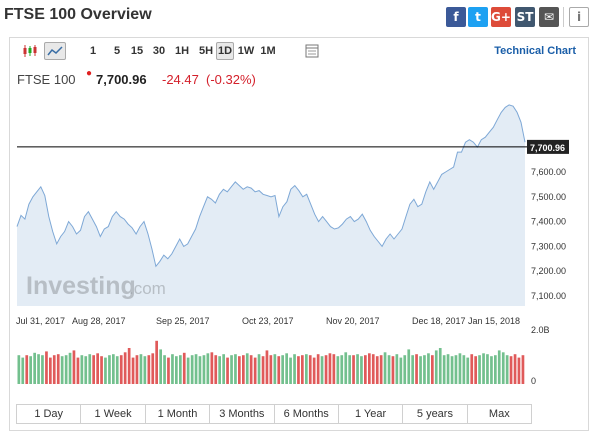 Image resolution: width=597 pixels, height=438 pixels. I want to click on interval-30: 30, so click(159, 51).